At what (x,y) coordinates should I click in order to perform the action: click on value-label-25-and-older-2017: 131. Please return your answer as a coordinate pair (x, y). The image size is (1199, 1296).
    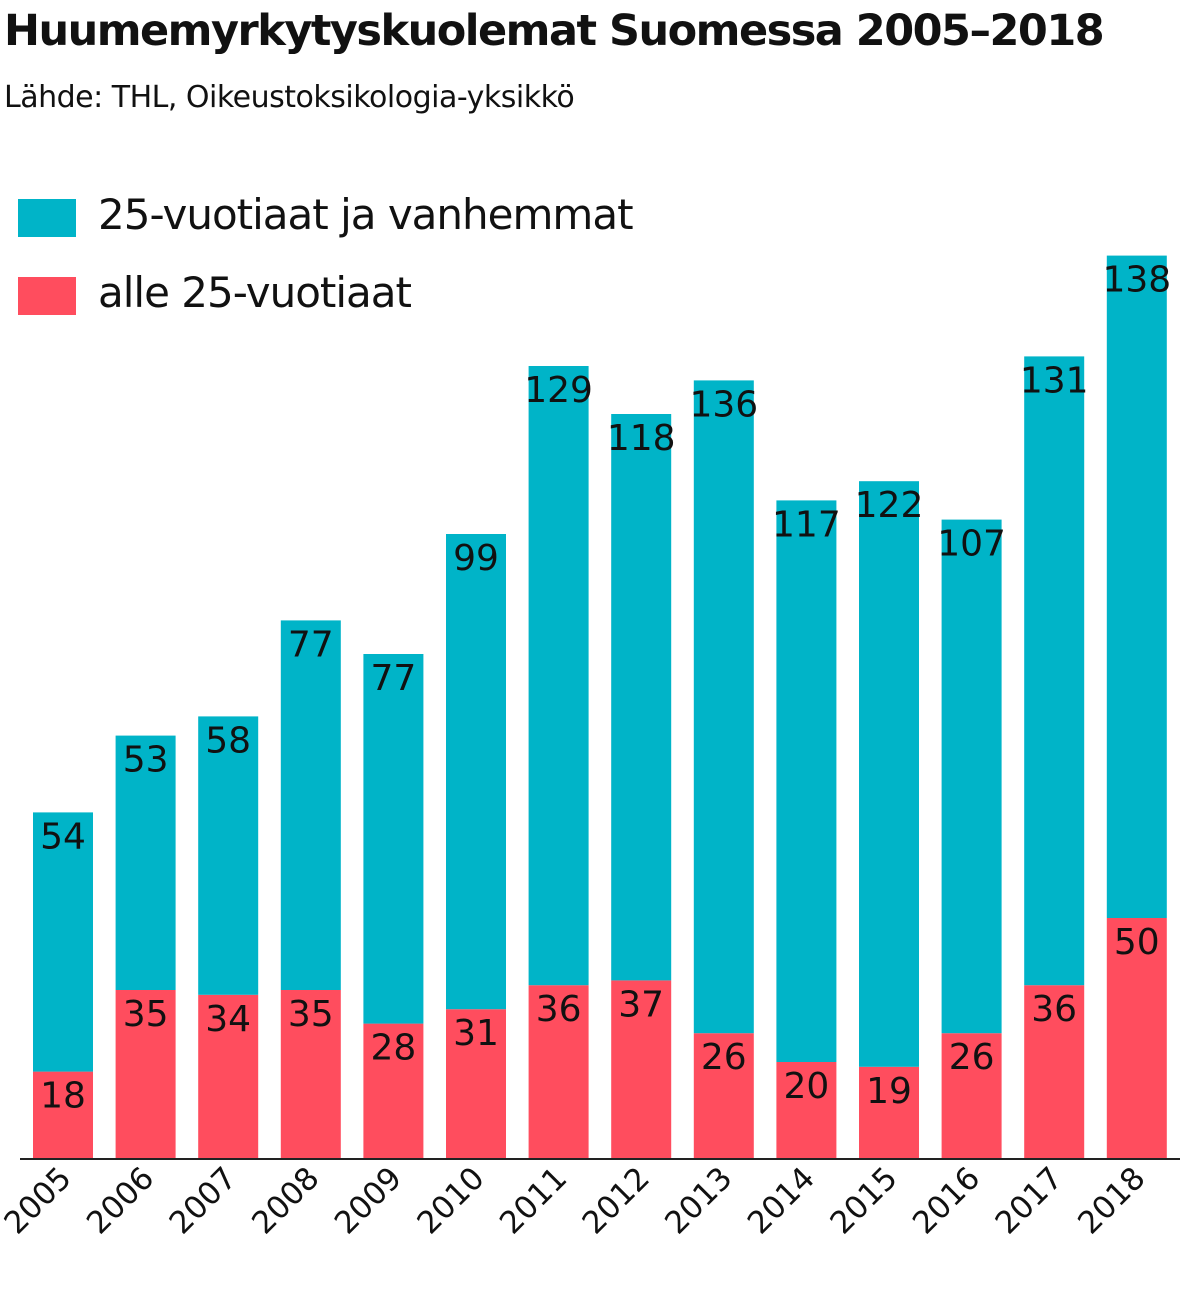
    Looking at the image, I should click on (1054, 380).